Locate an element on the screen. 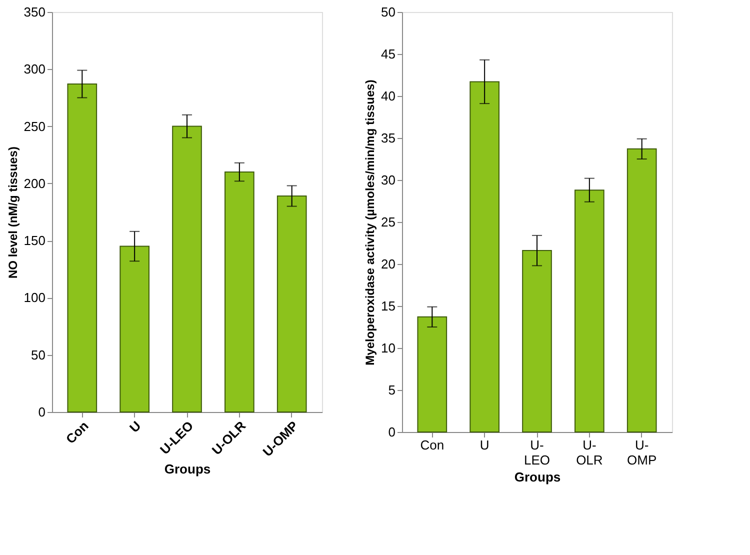 This screenshot has width=750, height=555. y-tick-label: 300 is located at coordinates (35, 69).